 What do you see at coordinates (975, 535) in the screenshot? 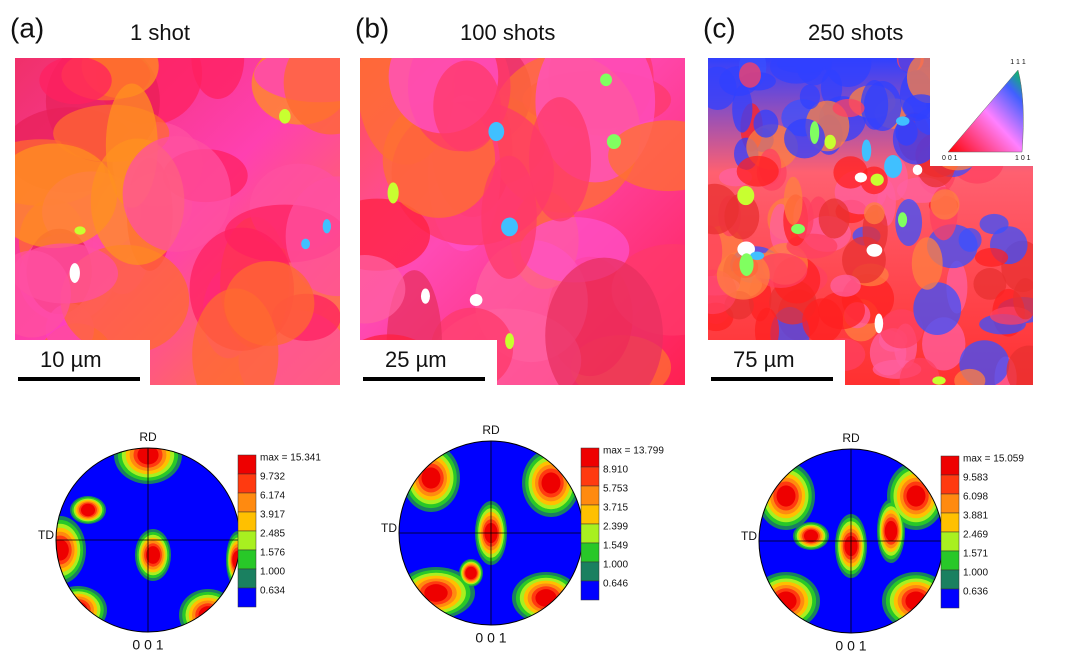
I see `legend-label: 2.469` at bounding box center [975, 535].